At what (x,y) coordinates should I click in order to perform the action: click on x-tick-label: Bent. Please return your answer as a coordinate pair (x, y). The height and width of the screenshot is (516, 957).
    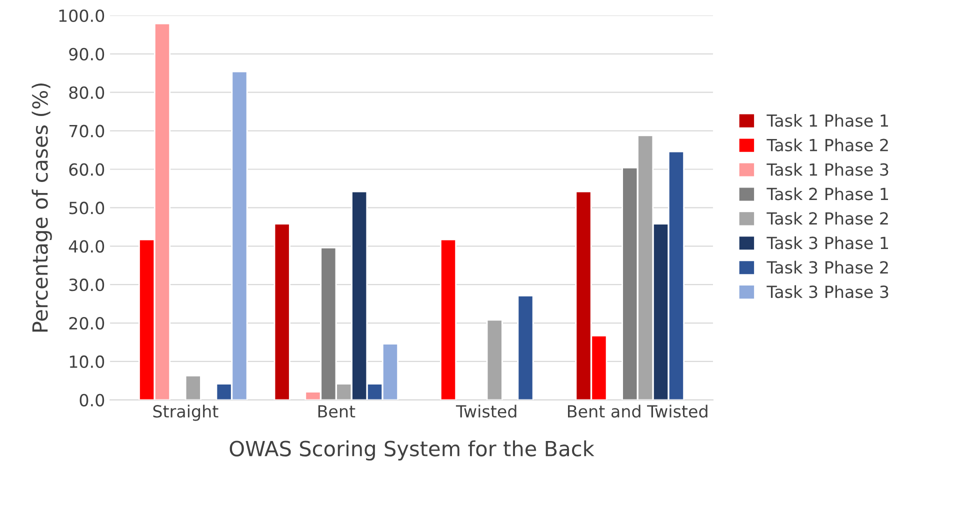
    Looking at the image, I should click on (337, 411).